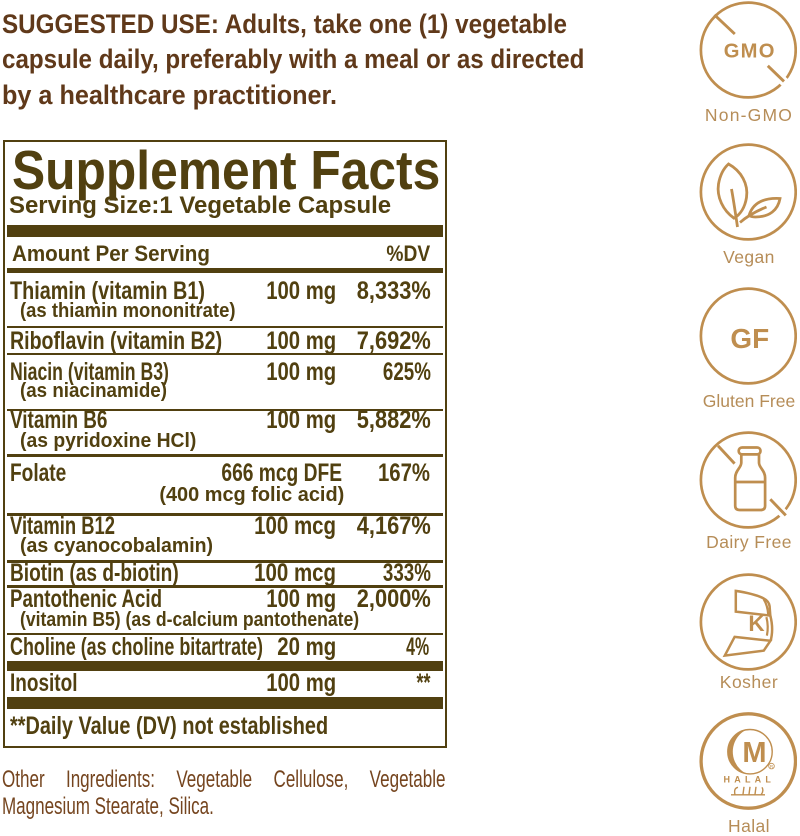  What do you see at coordinates (756, 623) in the screenshot?
I see `svg-text: K` at bounding box center [756, 623].